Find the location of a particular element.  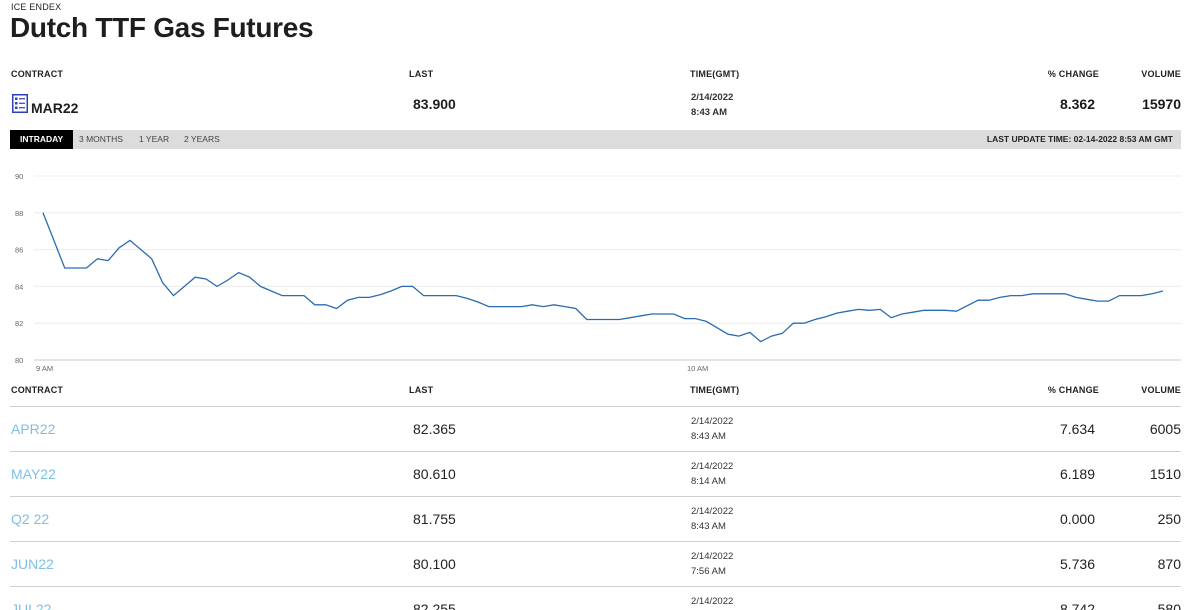

row-contract-link: Q2 22 is located at coordinates (30, 519).